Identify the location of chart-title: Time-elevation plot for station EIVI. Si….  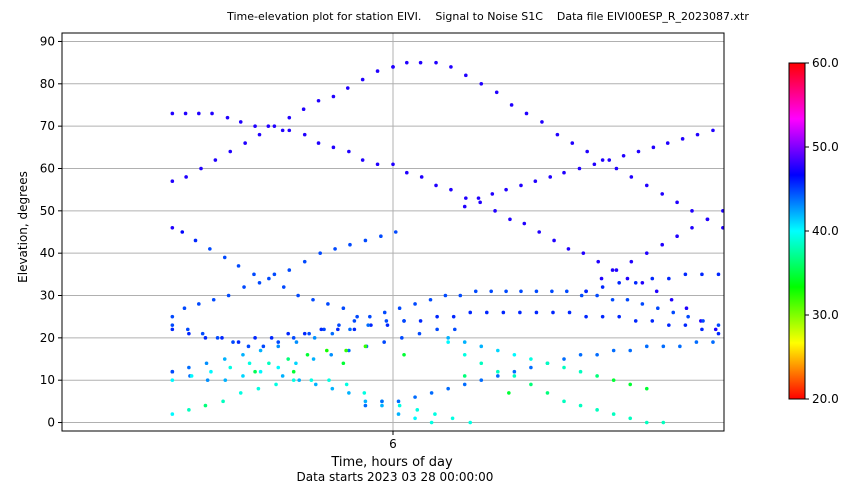
(487, 16).